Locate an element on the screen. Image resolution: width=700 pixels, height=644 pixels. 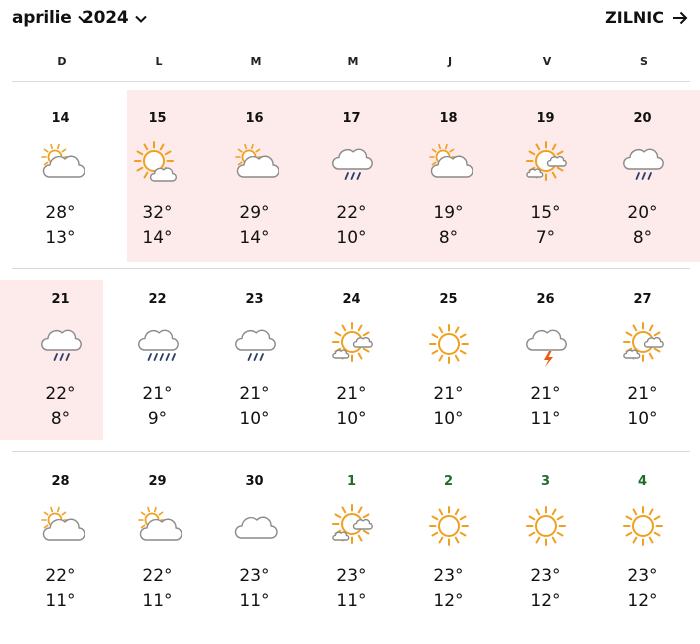
min-temperature: 8° is located at coordinates (448, 238).